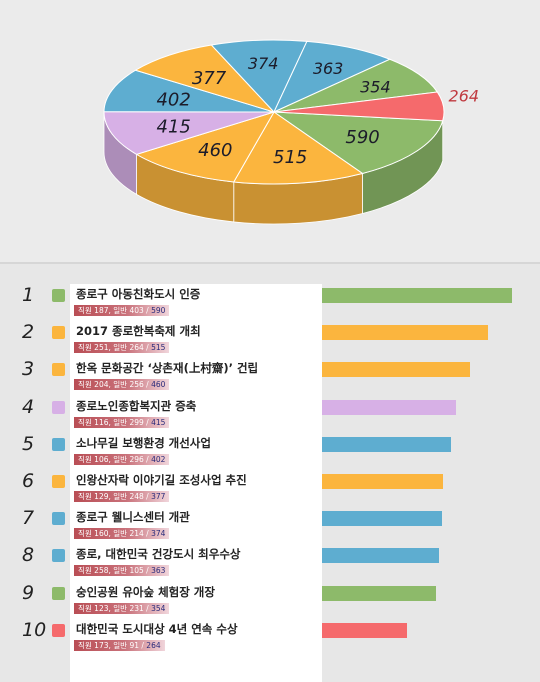  What do you see at coordinates (158, 348) in the screenshot?
I see `vote-total: 515` at bounding box center [158, 348].